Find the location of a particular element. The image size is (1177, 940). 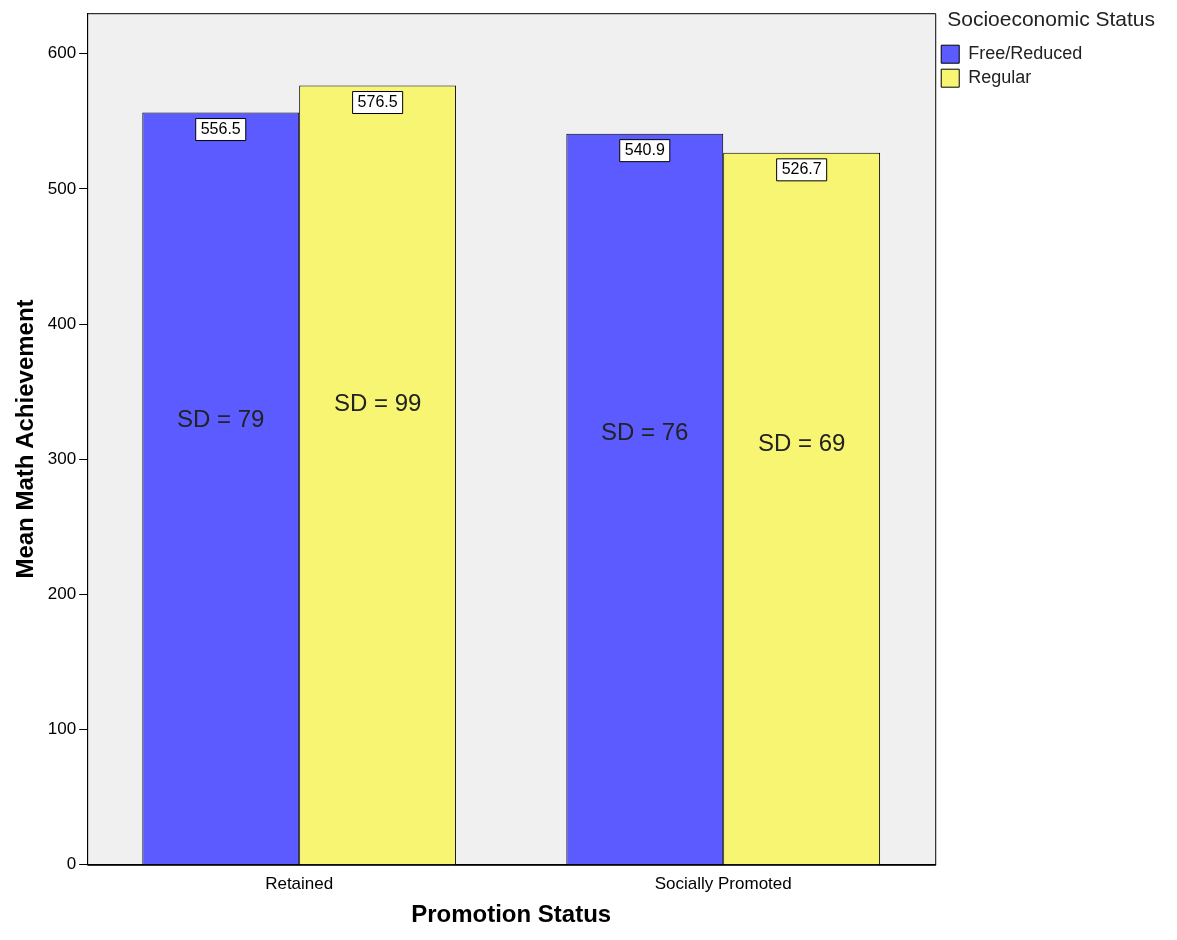

y-tick-label: 400 is located at coordinates (62, 323).